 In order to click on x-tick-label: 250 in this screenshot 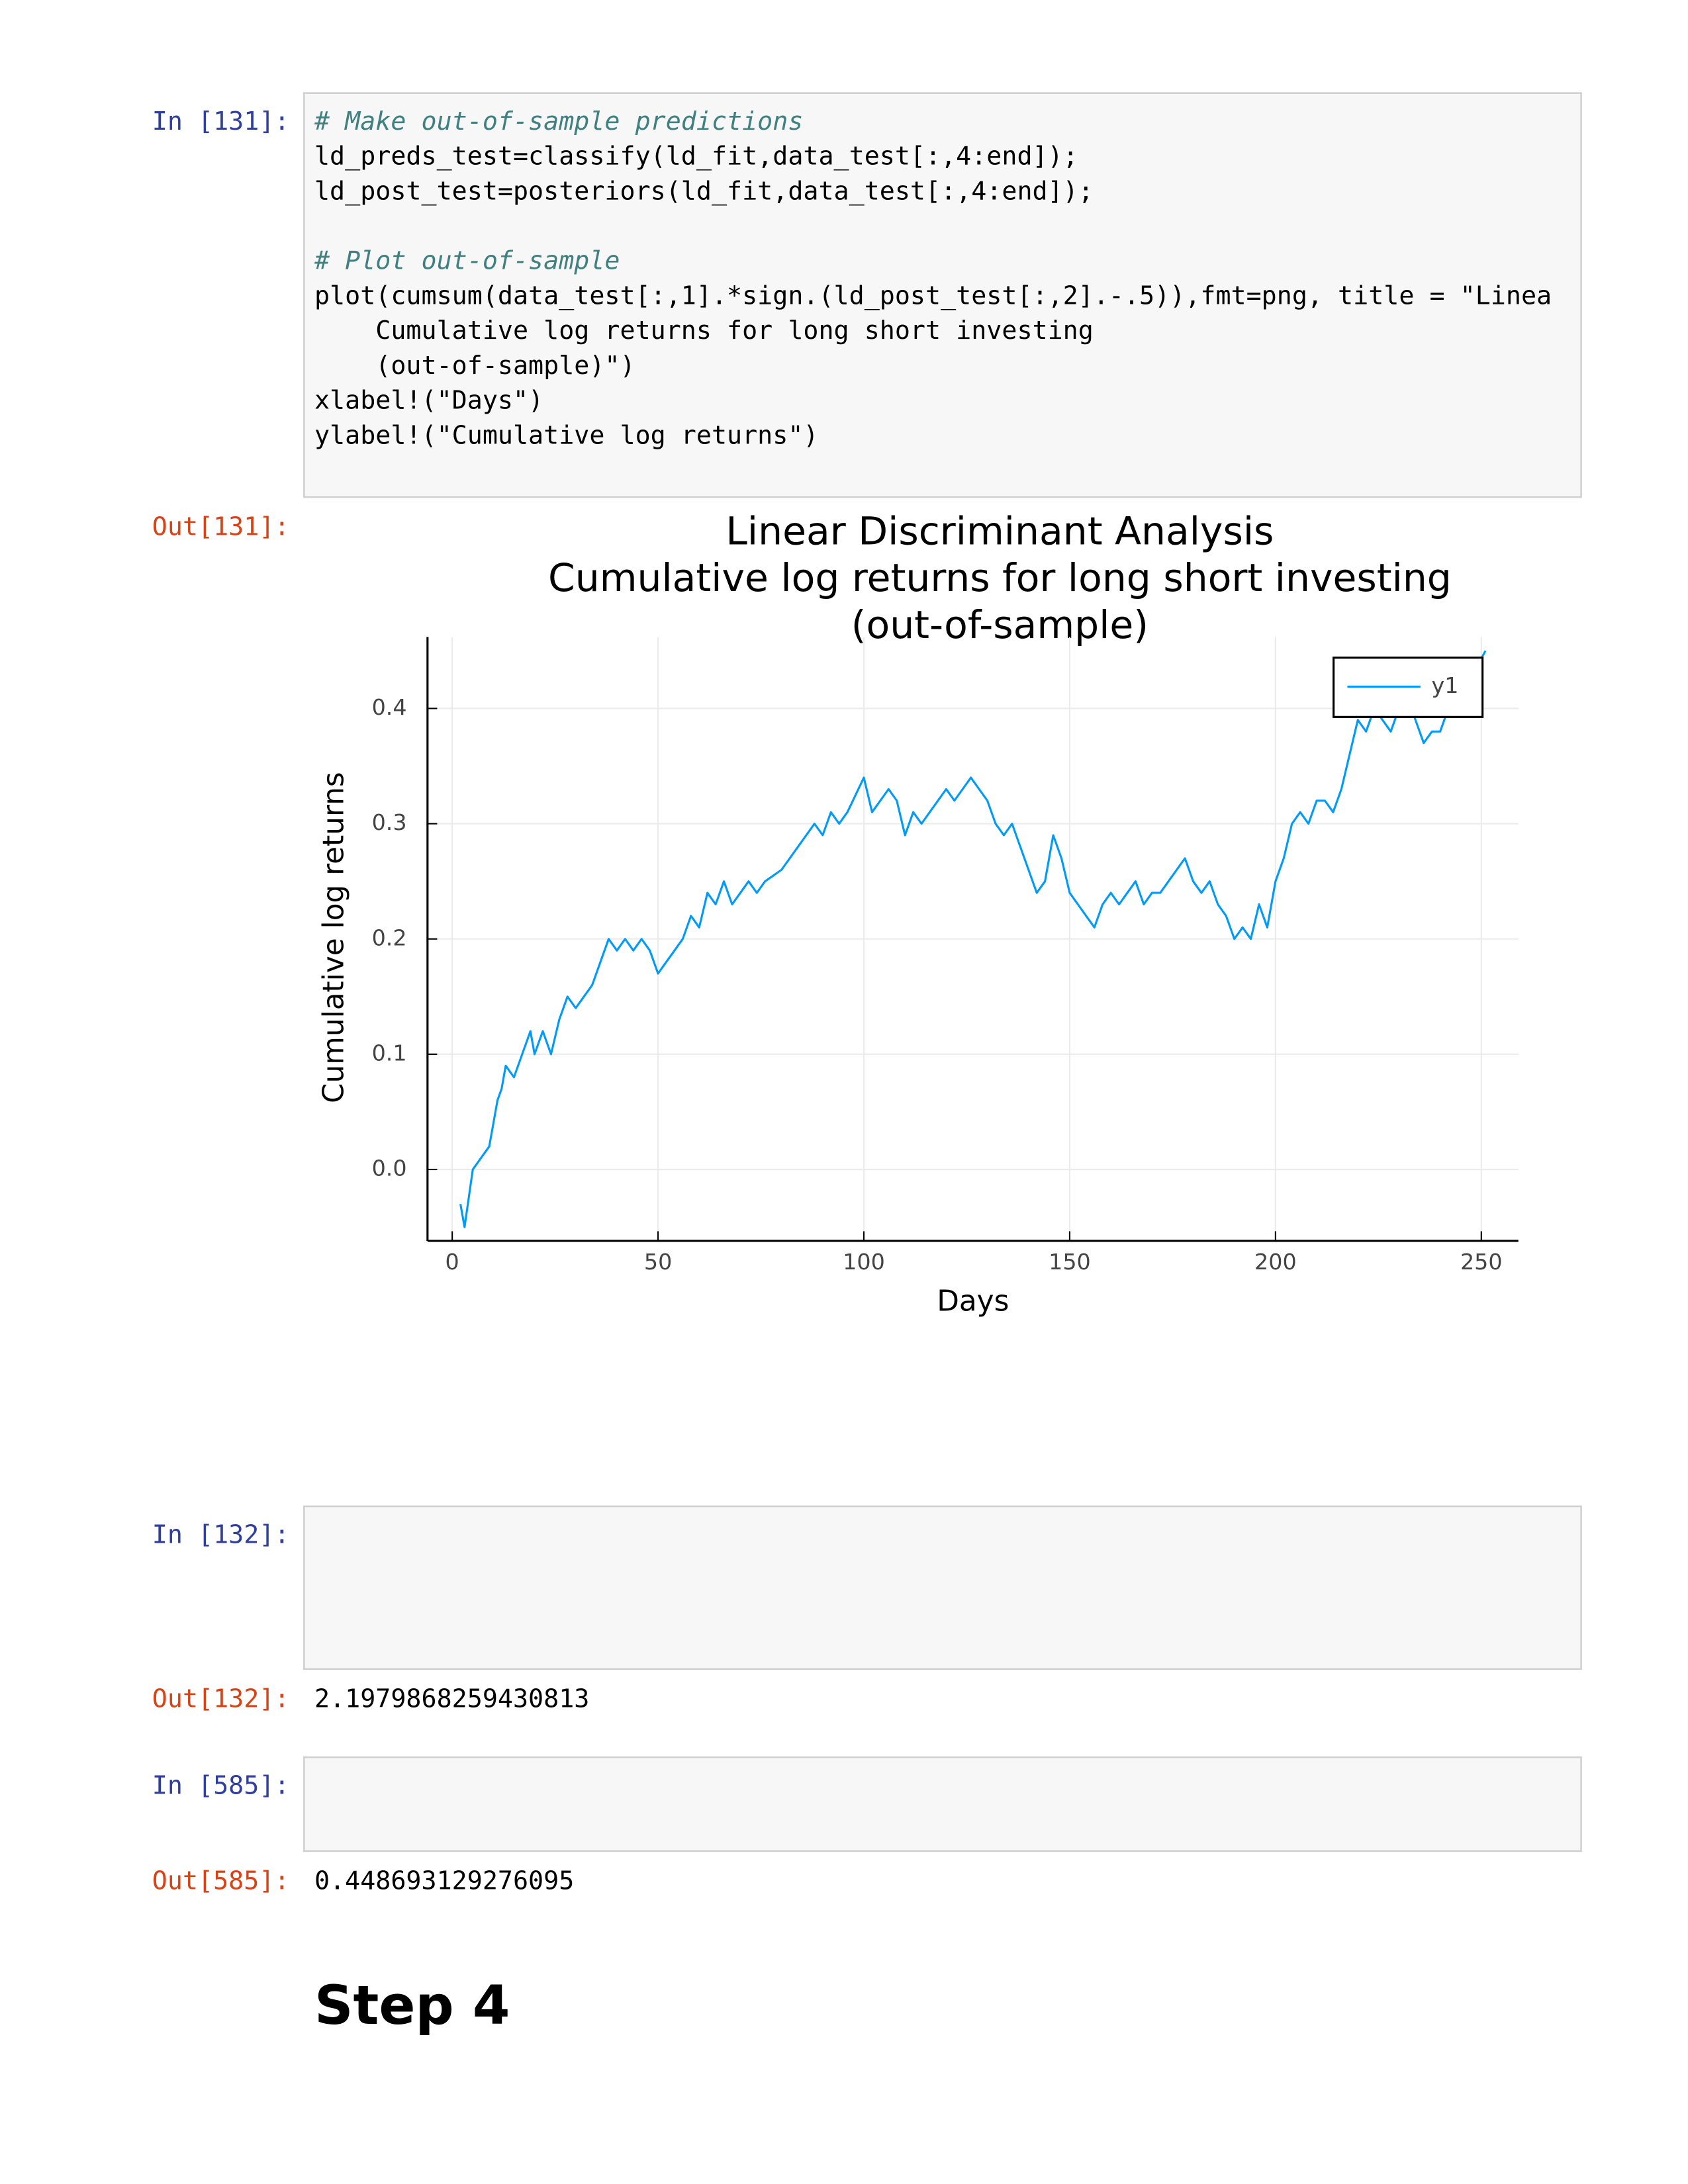, I will do `click(1481, 1262)`.